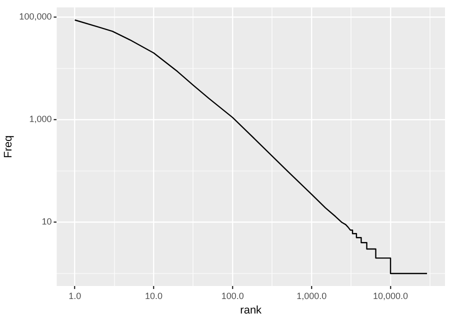 The width and height of the screenshot is (450, 321). Describe the element at coordinates (153, 295) in the screenshot. I see `x-tick-label: 10.0` at that location.